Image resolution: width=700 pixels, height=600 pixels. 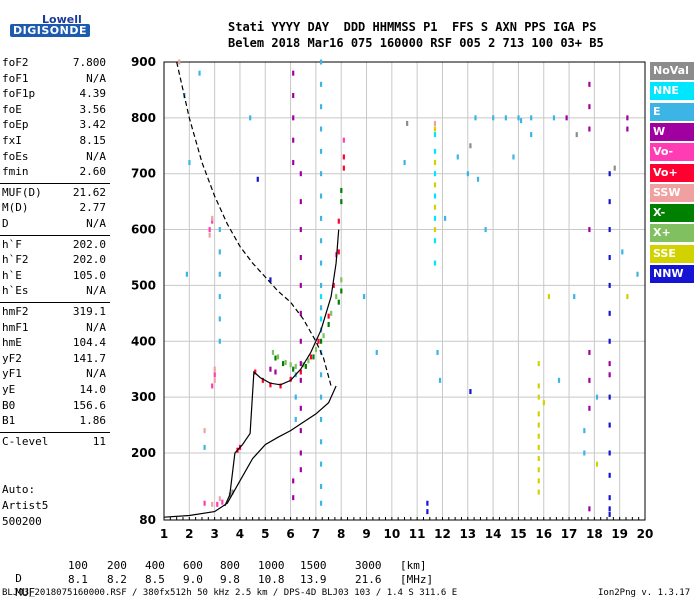 I want to click on footer-version: Ion2Png v. 1.3.17, so click(x=644, y=593).